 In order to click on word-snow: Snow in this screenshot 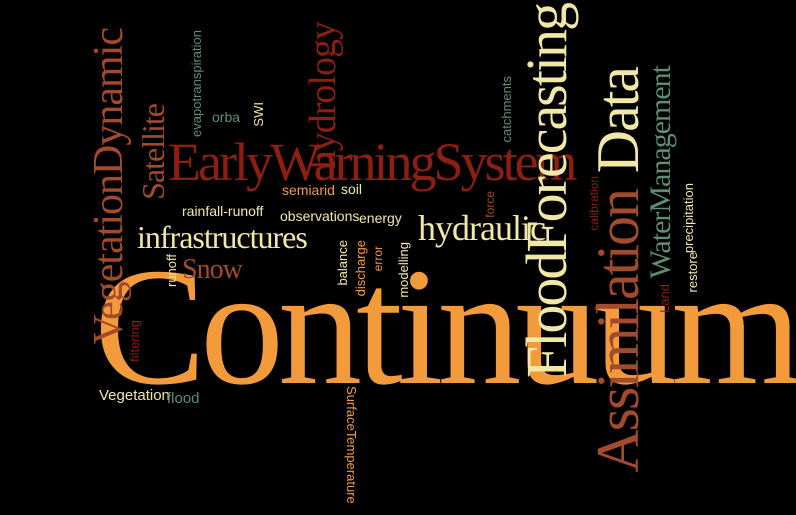, I will do `click(212, 269)`.